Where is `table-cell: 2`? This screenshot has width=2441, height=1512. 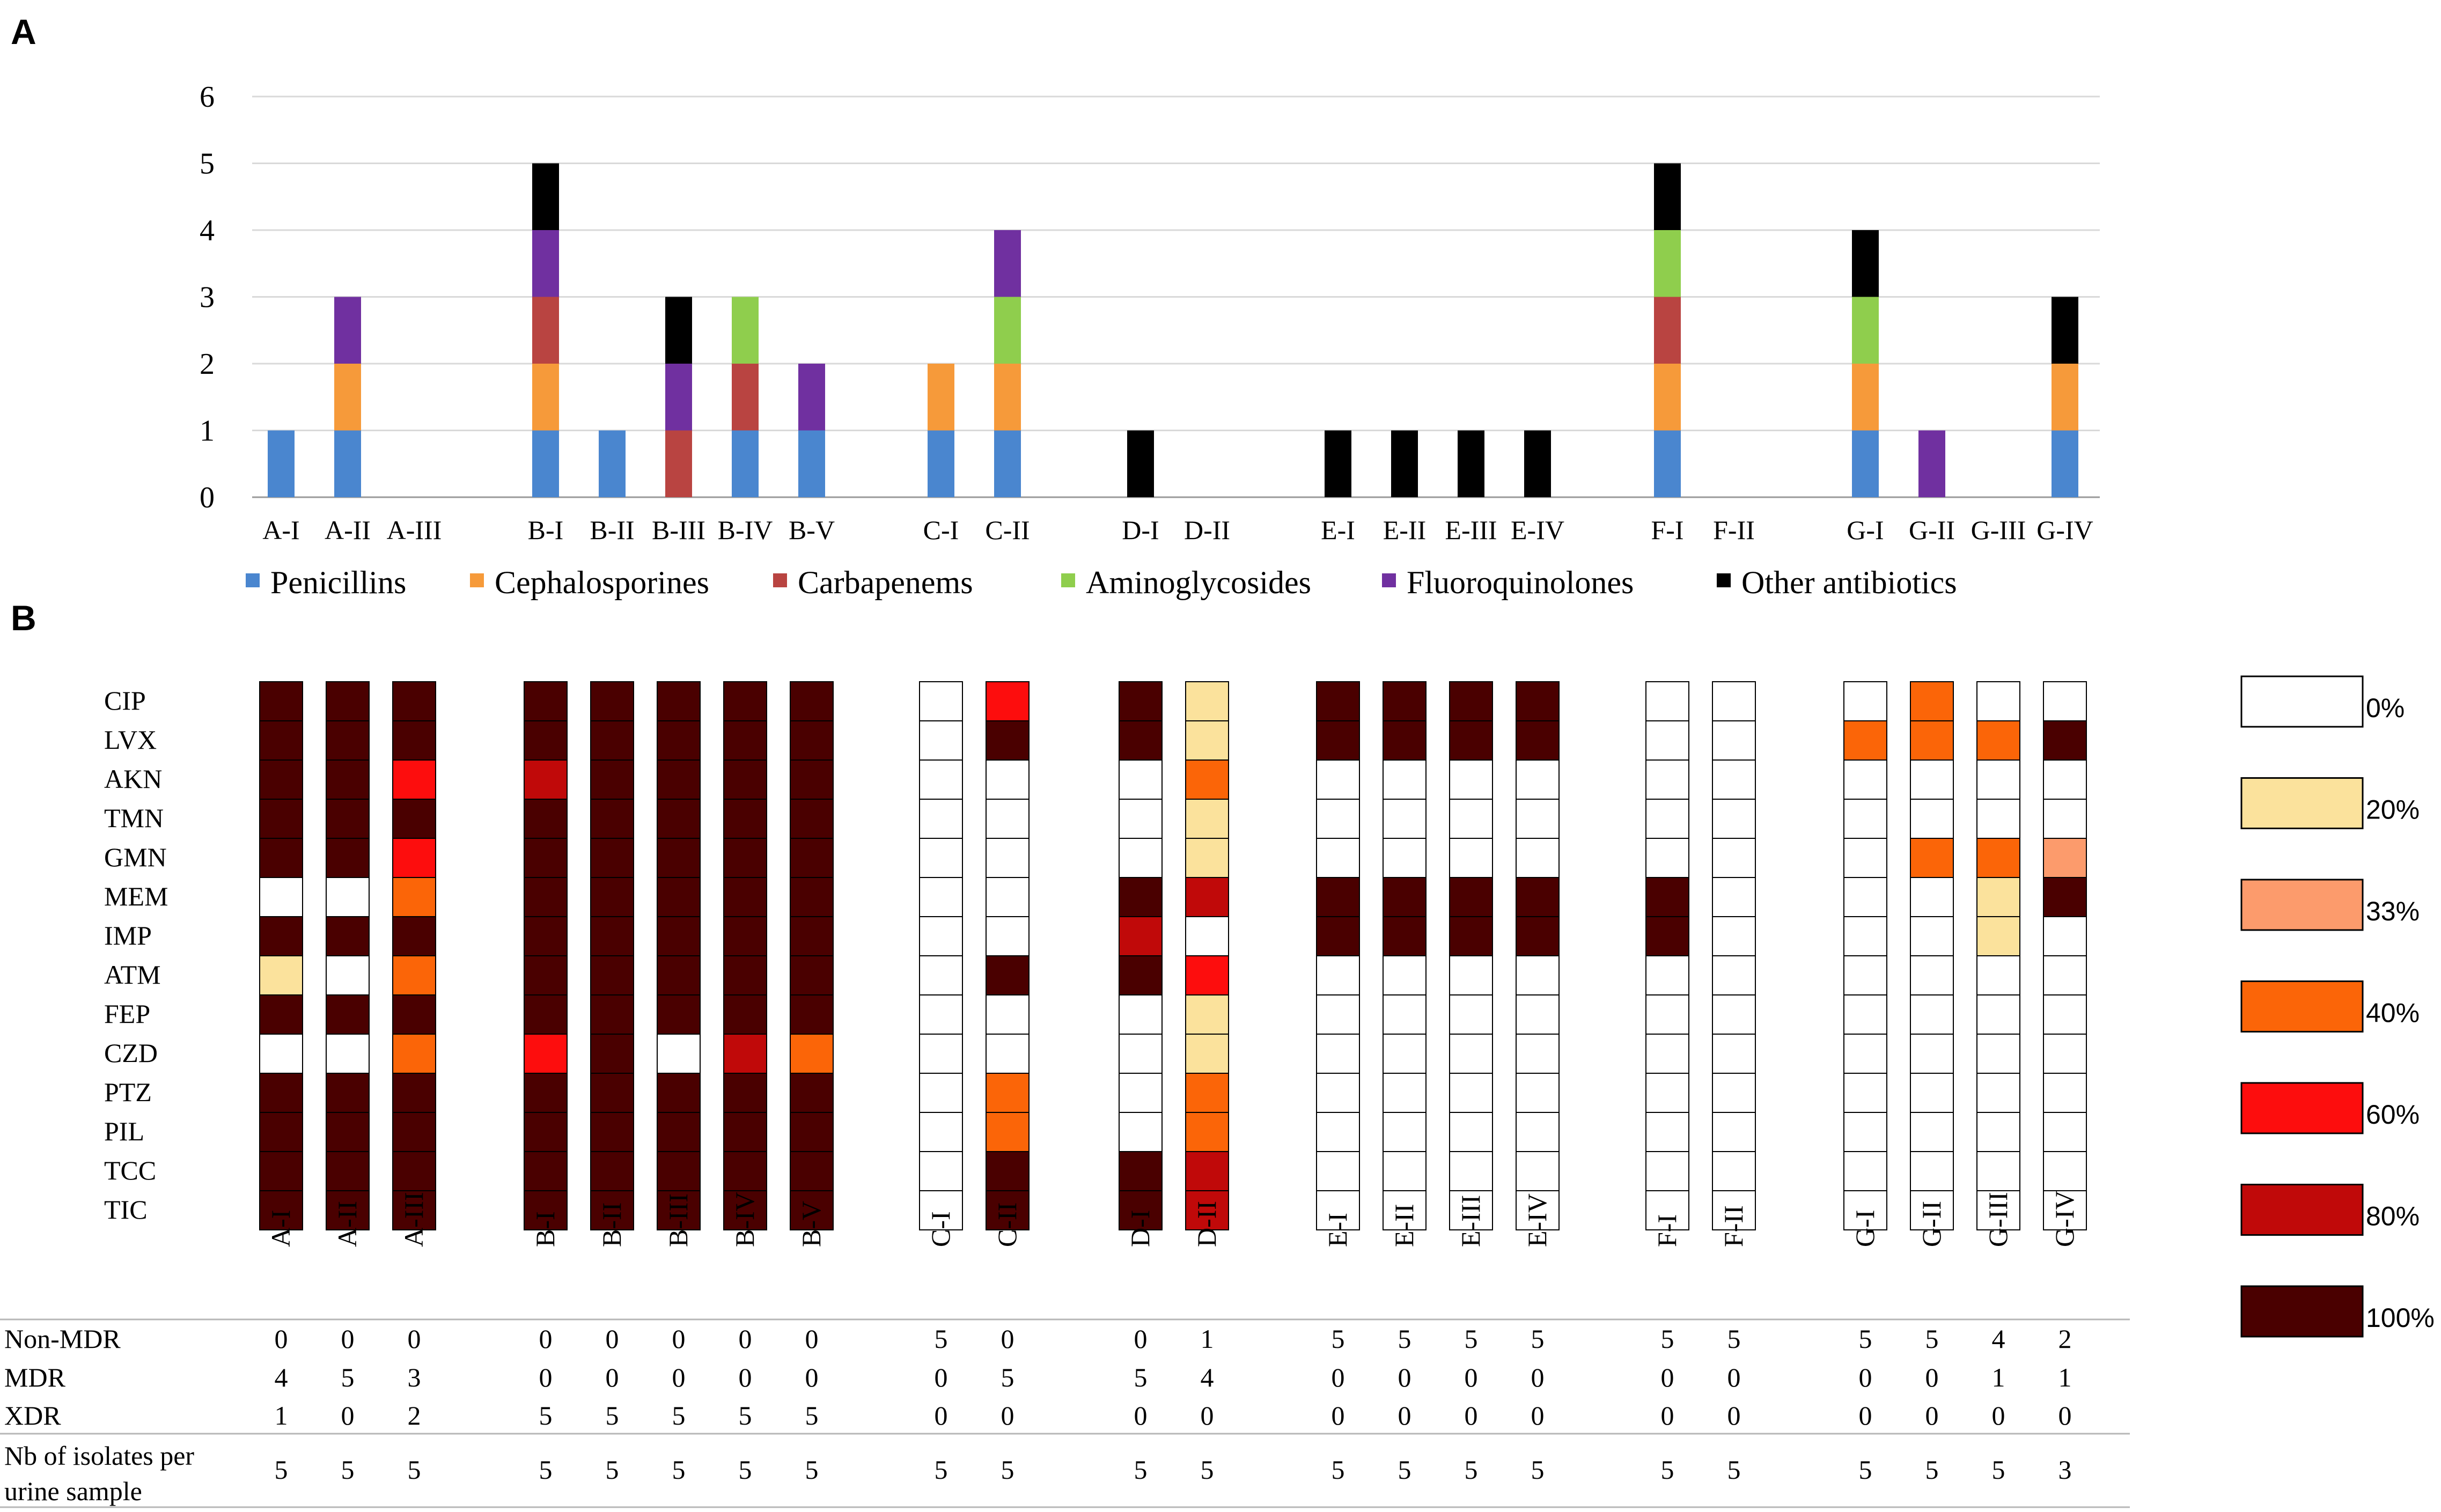 table-cell: 2 is located at coordinates (414, 1415).